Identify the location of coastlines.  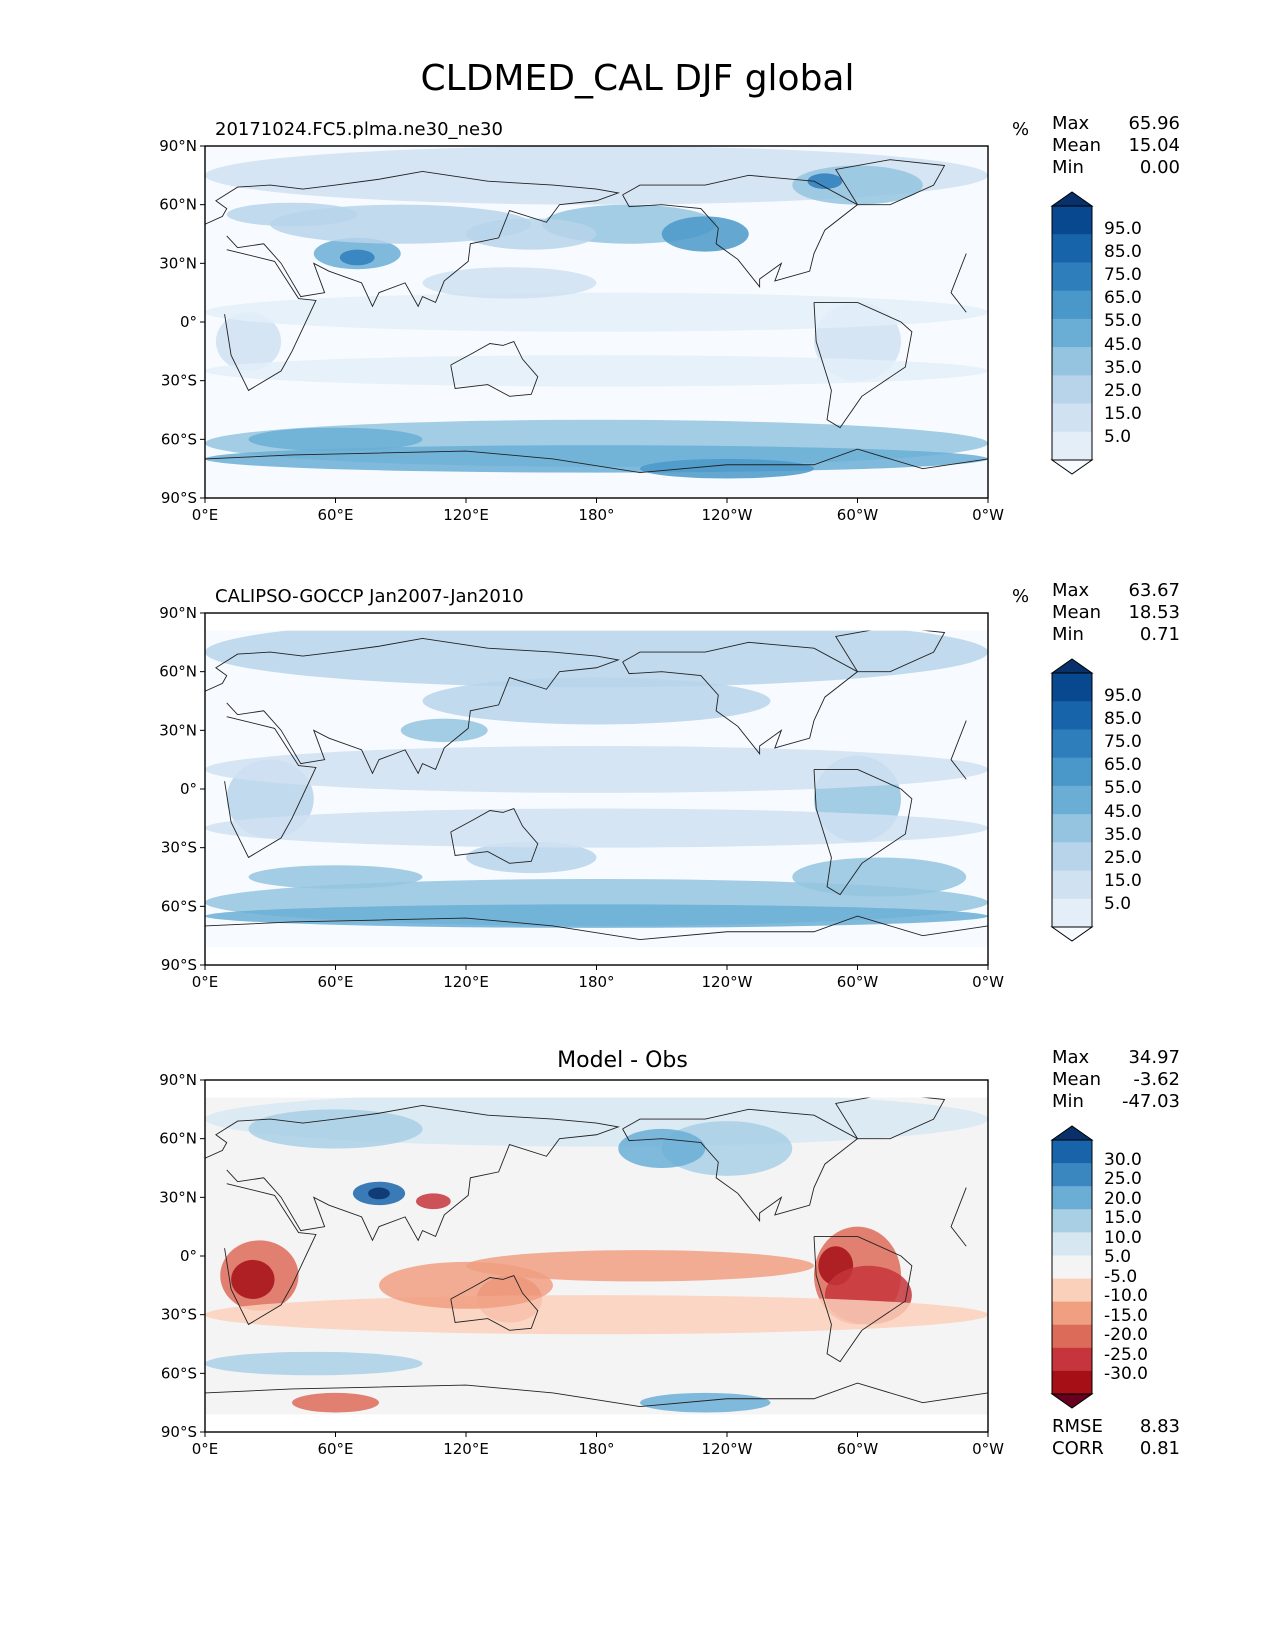
(596, 316).